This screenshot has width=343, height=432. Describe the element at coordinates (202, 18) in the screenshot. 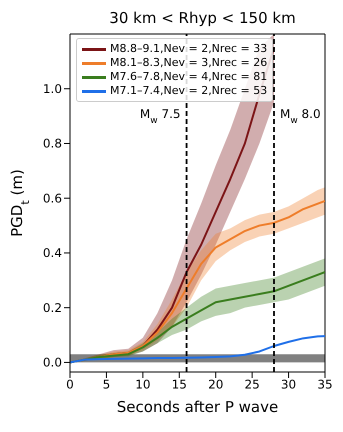

I see `chart-title: 30 km < Rhyp < 150 km` at that location.